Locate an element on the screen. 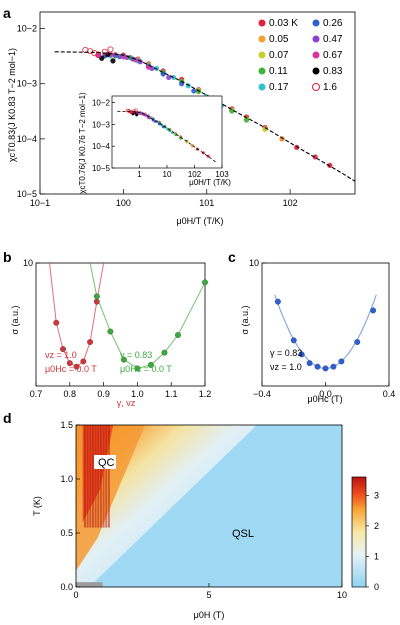  panel-b-xtick-label: 0.9 is located at coordinates (103, 394).